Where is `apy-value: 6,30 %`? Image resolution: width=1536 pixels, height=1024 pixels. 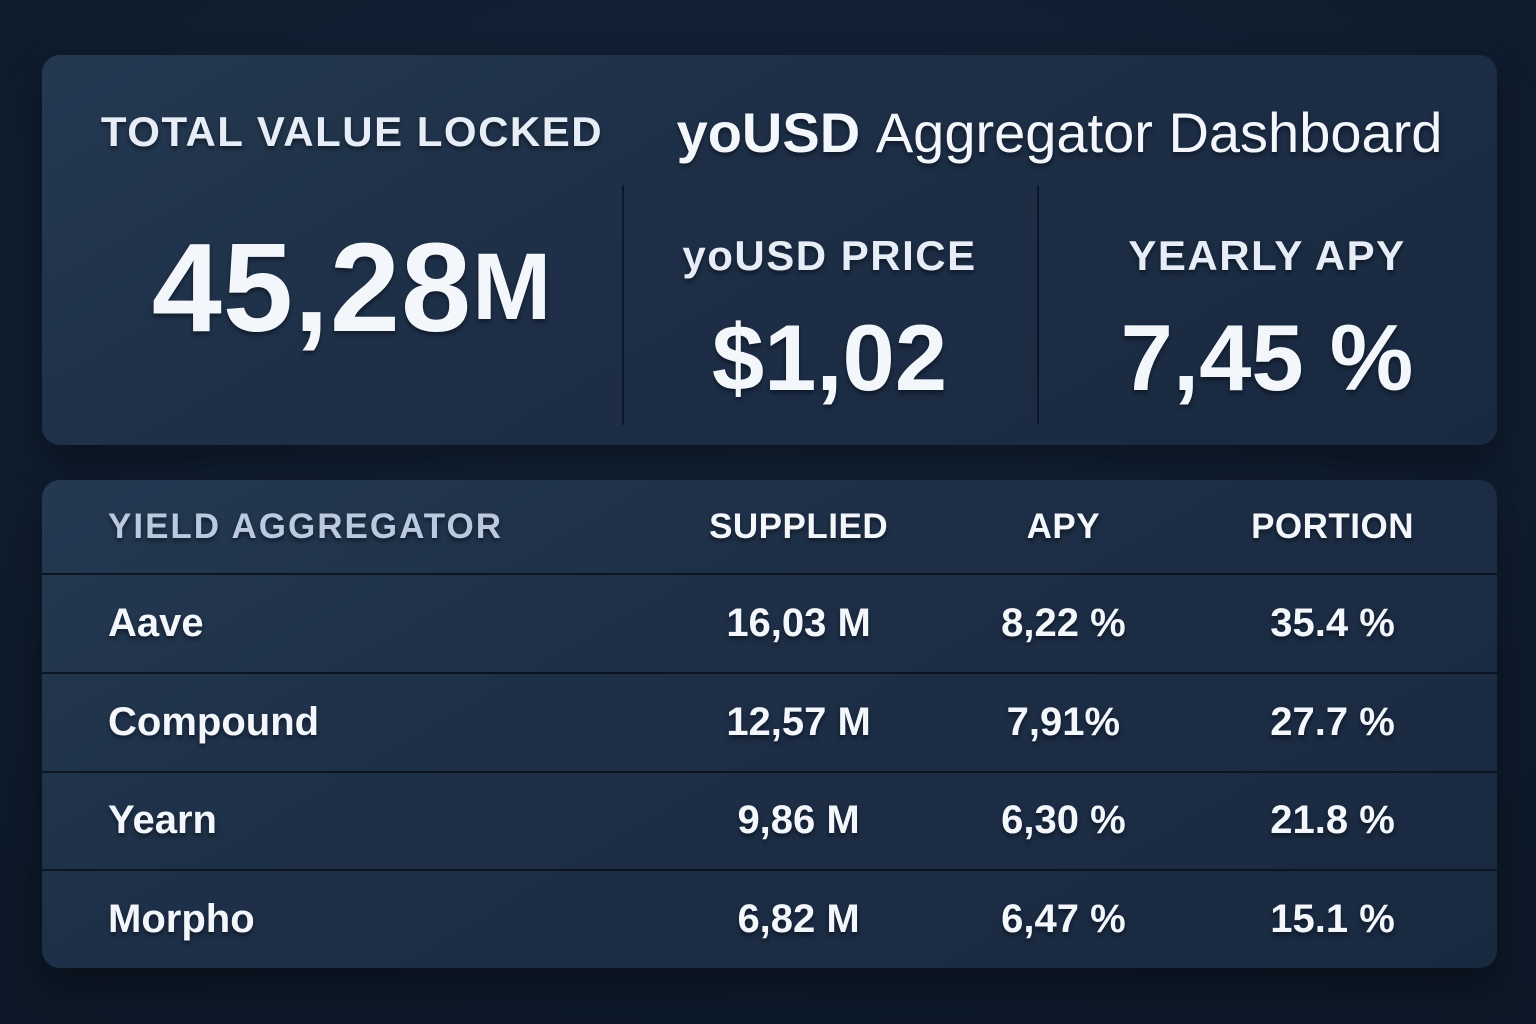
apy-value: 6,30 % is located at coordinates (1063, 820).